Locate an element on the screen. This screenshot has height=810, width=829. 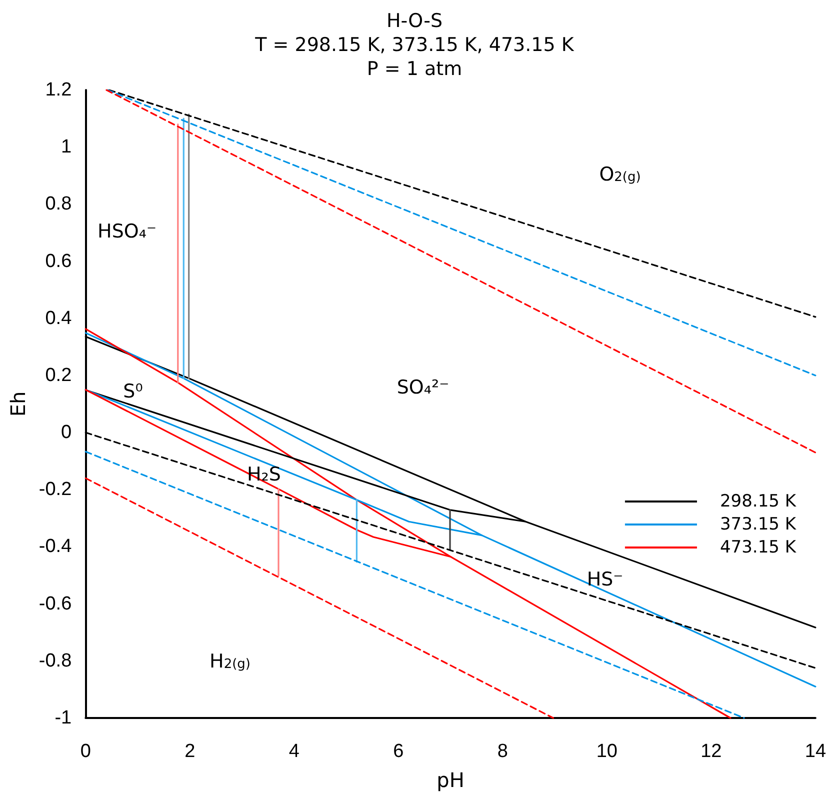
y-tick-label: 0.2 is located at coordinates (58, 375).